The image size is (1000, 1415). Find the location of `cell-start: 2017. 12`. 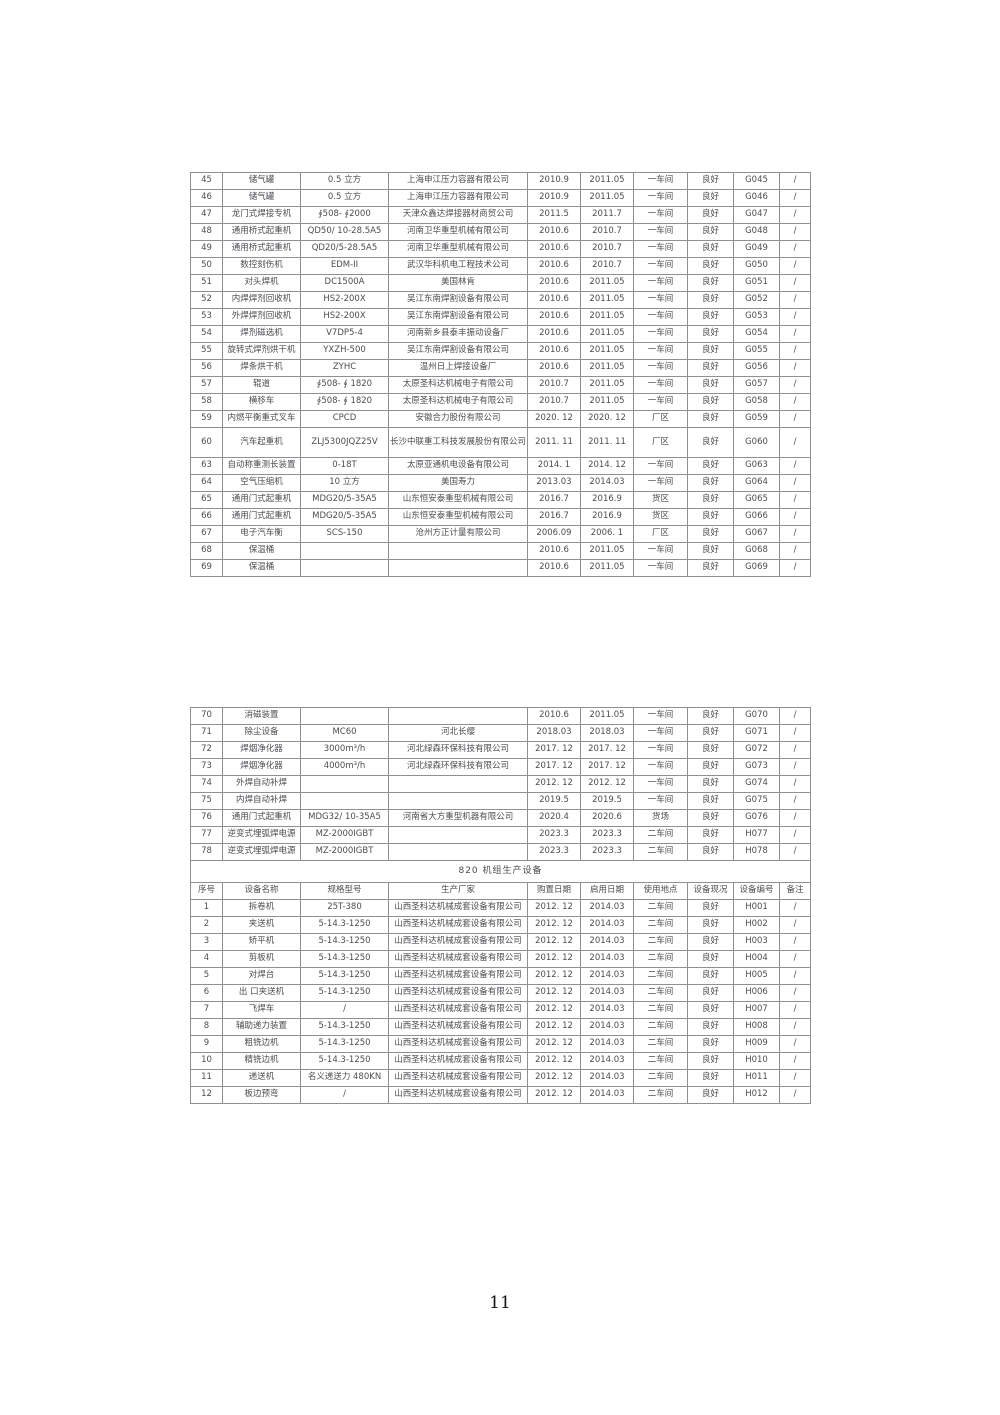

cell-start: 2017. 12 is located at coordinates (607, 750).